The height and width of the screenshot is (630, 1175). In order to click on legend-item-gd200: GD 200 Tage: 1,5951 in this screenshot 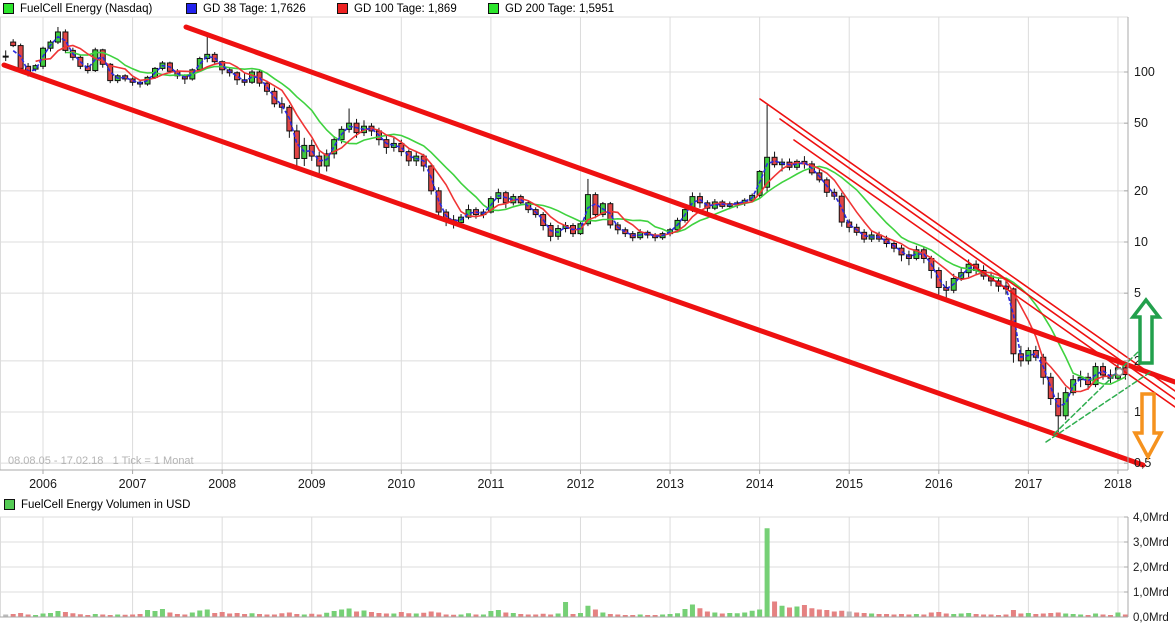, I will do `click(551, 8)`.